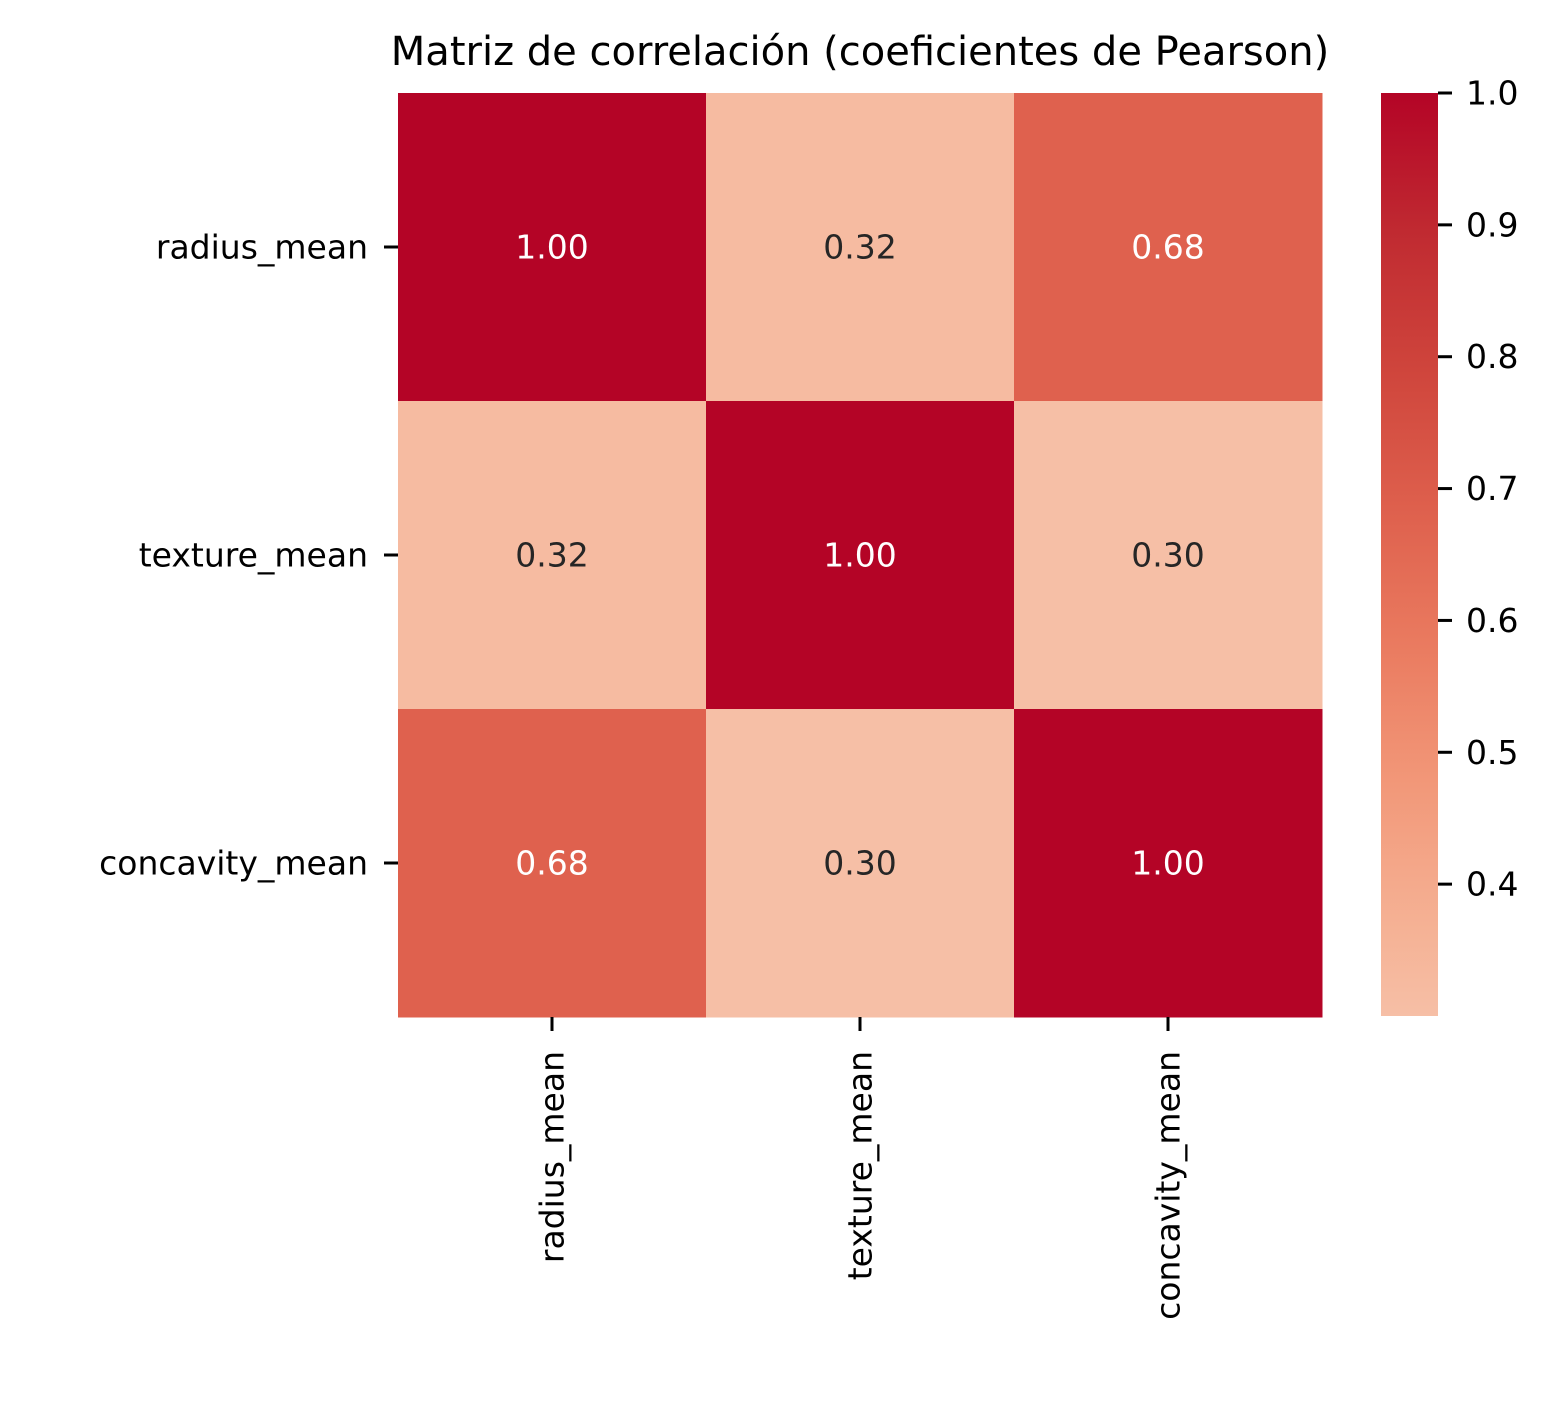  Describe the element at coordinates (1492, 488) in the screenshot. I see `colorbar-tick-label: 0.7` at that location.